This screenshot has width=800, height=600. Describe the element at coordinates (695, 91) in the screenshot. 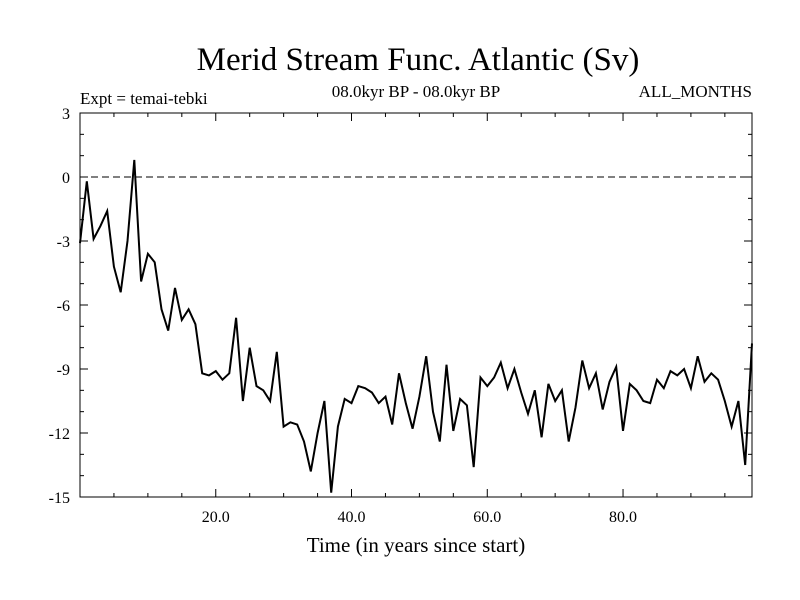

I see `months-label: ALL_MONTHS` at that location.